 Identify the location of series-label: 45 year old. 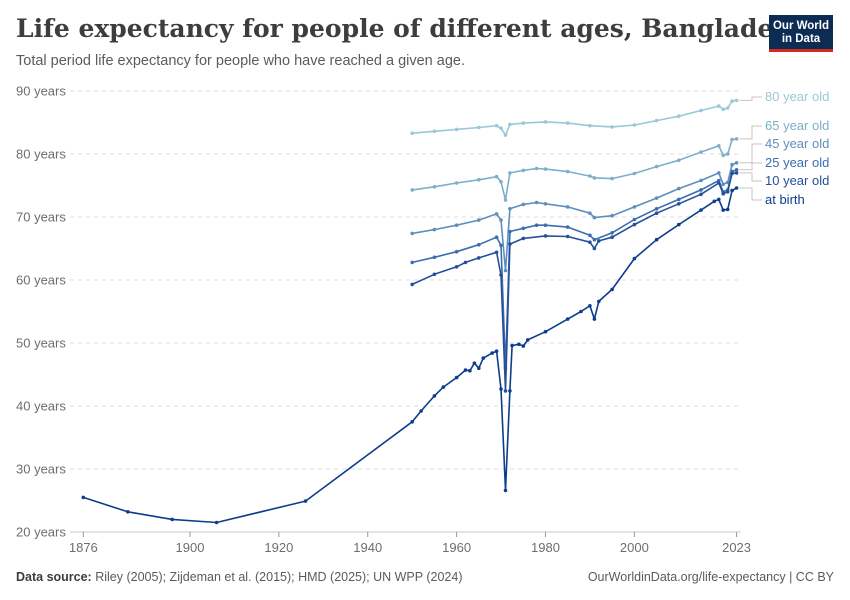
(797, 143).